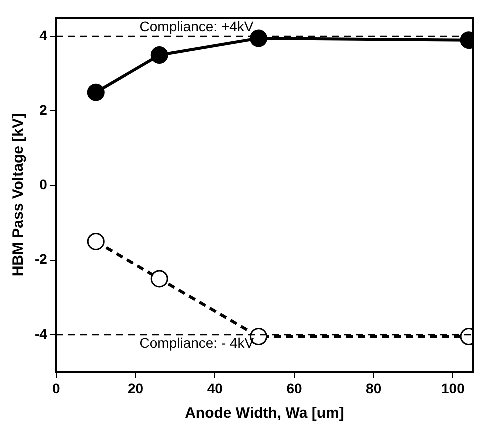 The width and height of the screenshot is (489, 427). Describe the element at coordinates (136, 388) in the screenshot. I see `x-tick-label: 20` at that location.